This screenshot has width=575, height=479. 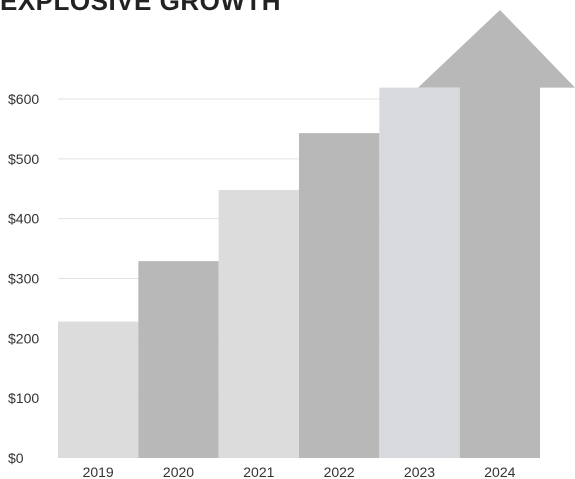 What do you see at coordinates (419, 471) in the screenshot?
I see `x-tick-label: 2023` at bounding box center [419, 471].